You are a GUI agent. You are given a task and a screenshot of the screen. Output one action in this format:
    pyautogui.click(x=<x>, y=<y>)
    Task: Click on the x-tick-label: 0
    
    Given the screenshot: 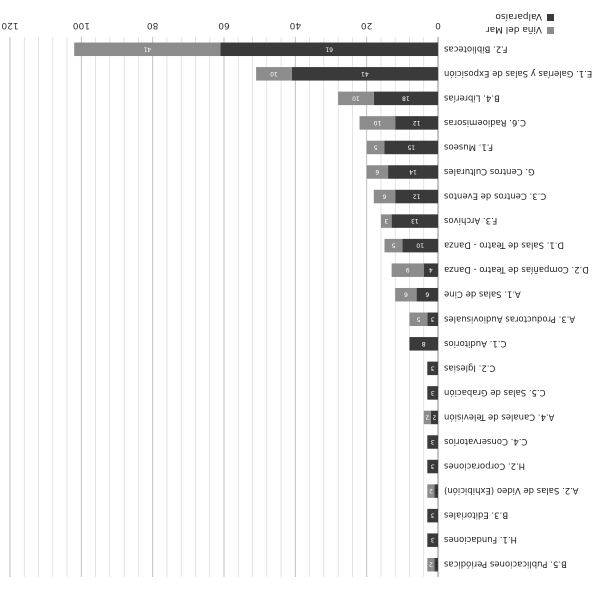 What is the action you would take?
    pyautogui.click(x=438, y=25)
    